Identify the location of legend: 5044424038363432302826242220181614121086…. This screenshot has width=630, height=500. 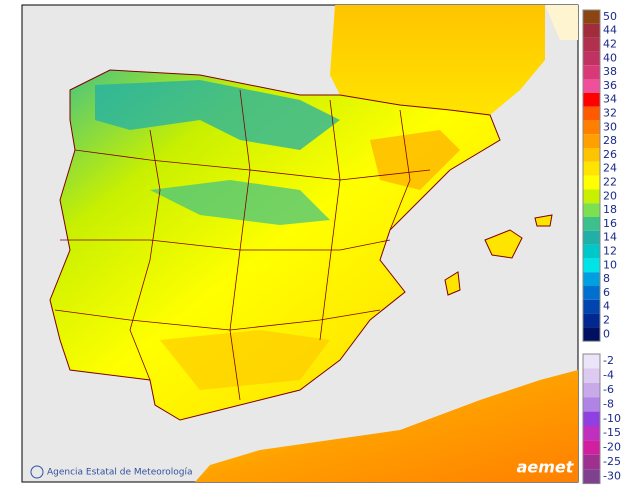
(601, 247).